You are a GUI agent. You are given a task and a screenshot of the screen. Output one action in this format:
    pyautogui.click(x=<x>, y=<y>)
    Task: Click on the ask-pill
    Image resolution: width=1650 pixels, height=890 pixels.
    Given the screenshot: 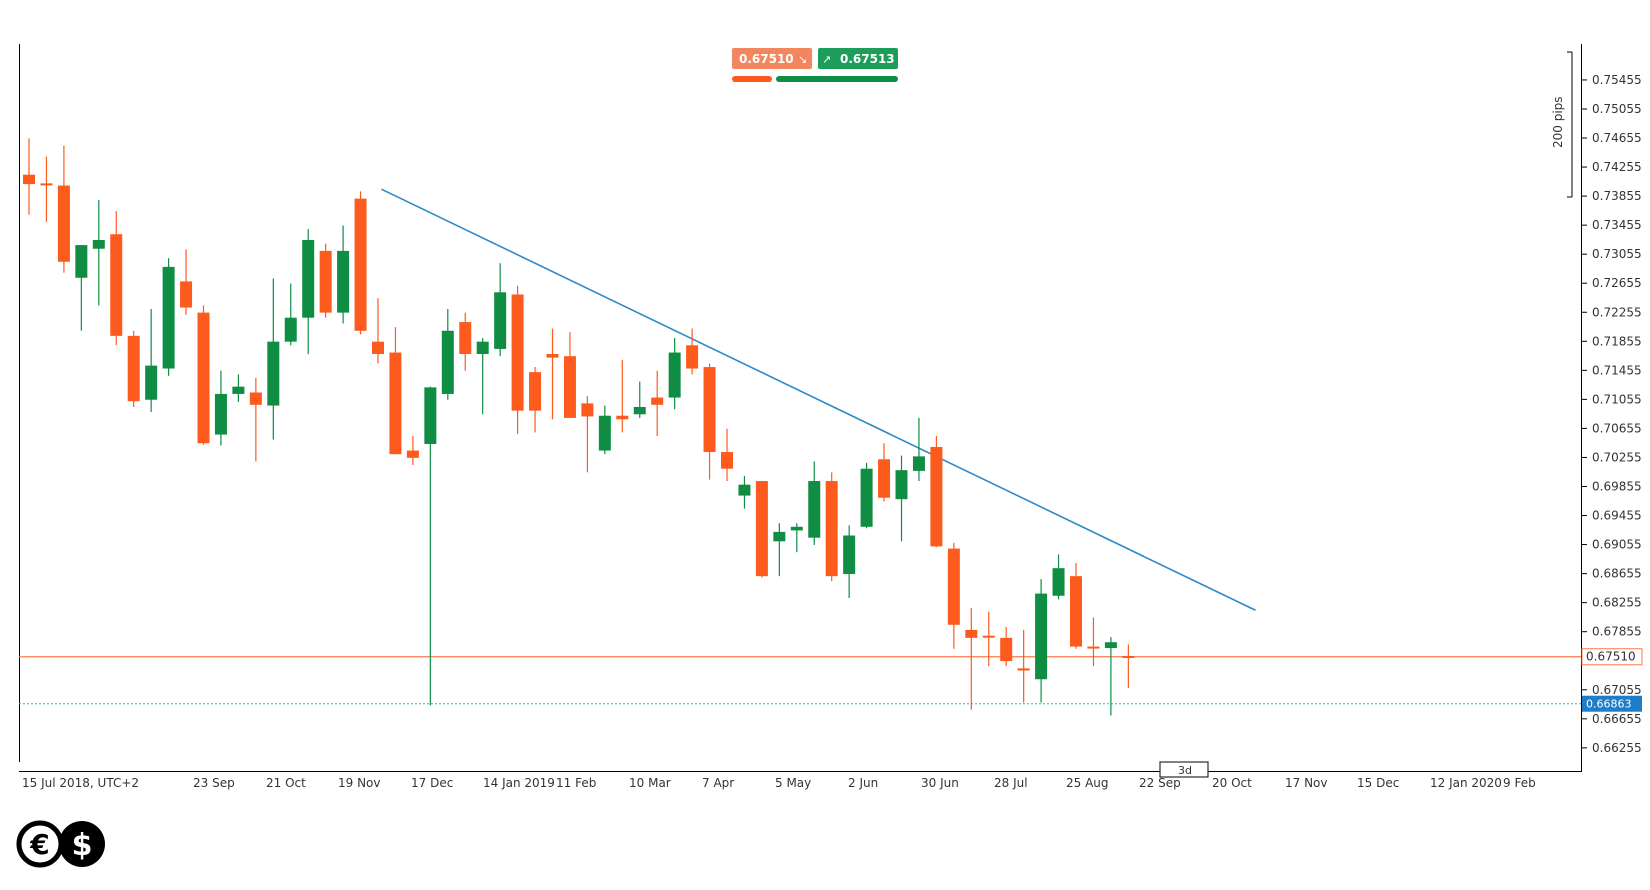 What is the action you would take?
    pyautogui.click(x=858, y=58)
    